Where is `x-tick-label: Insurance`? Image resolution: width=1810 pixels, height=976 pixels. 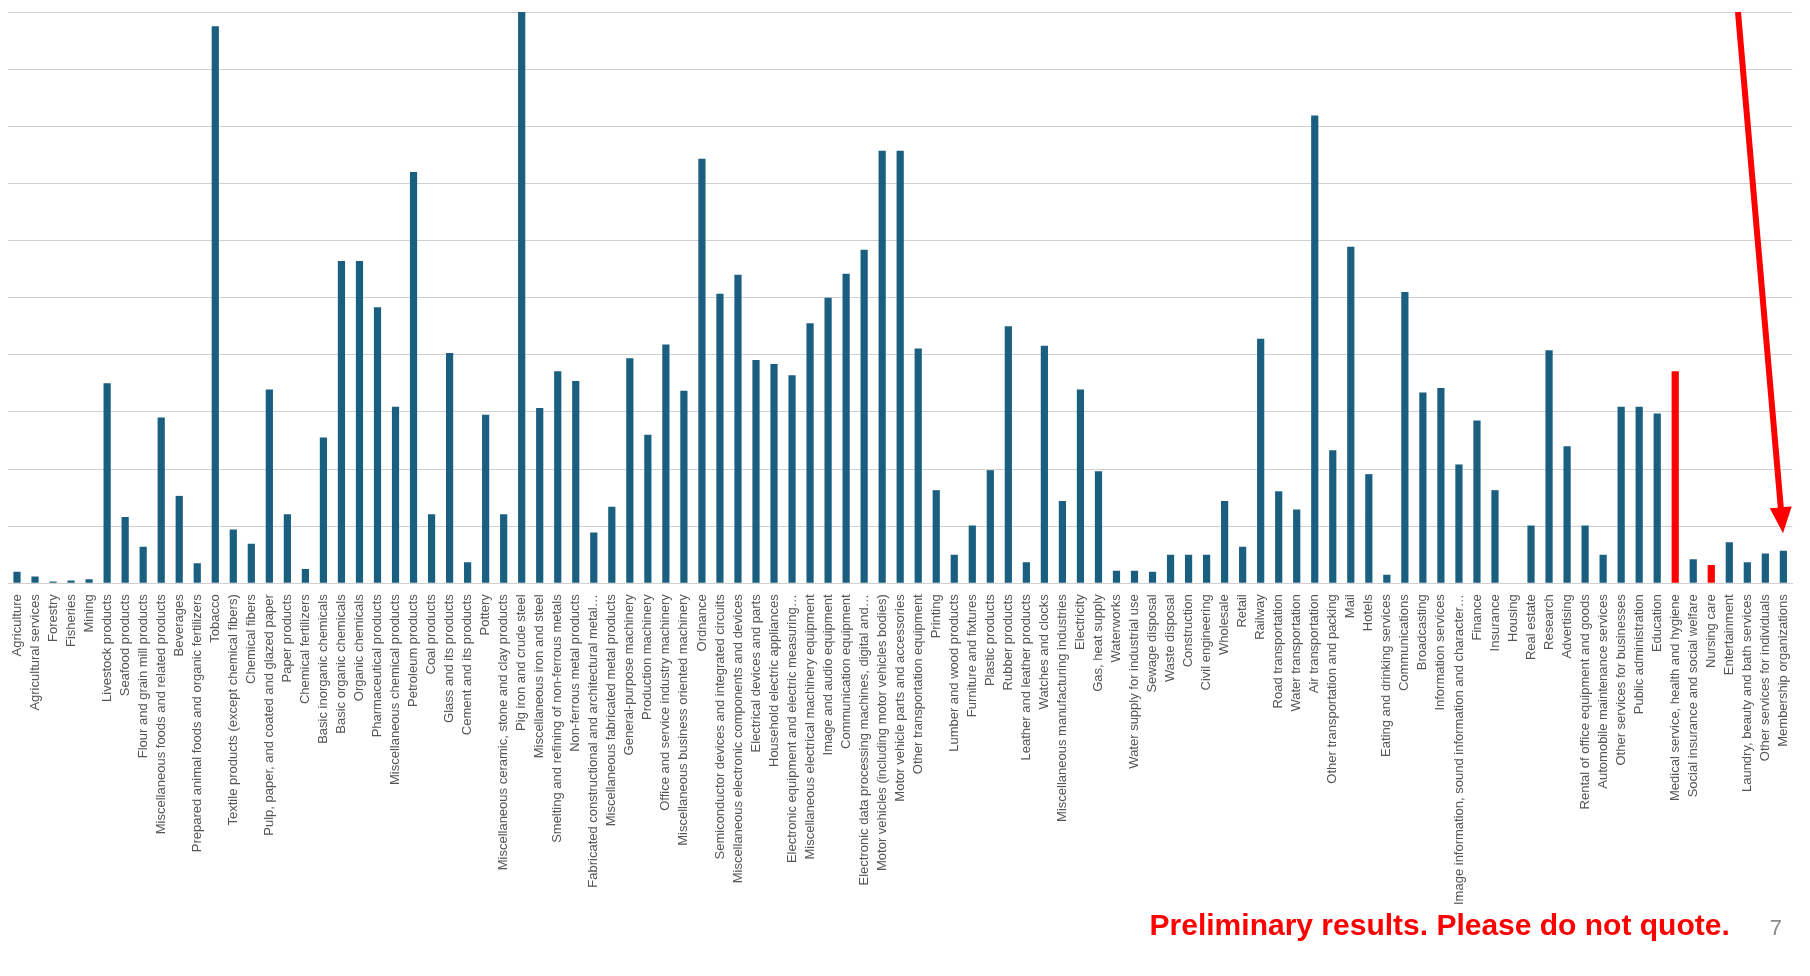
x-tick-label: Insurance is located at coordinates (1494, 623).